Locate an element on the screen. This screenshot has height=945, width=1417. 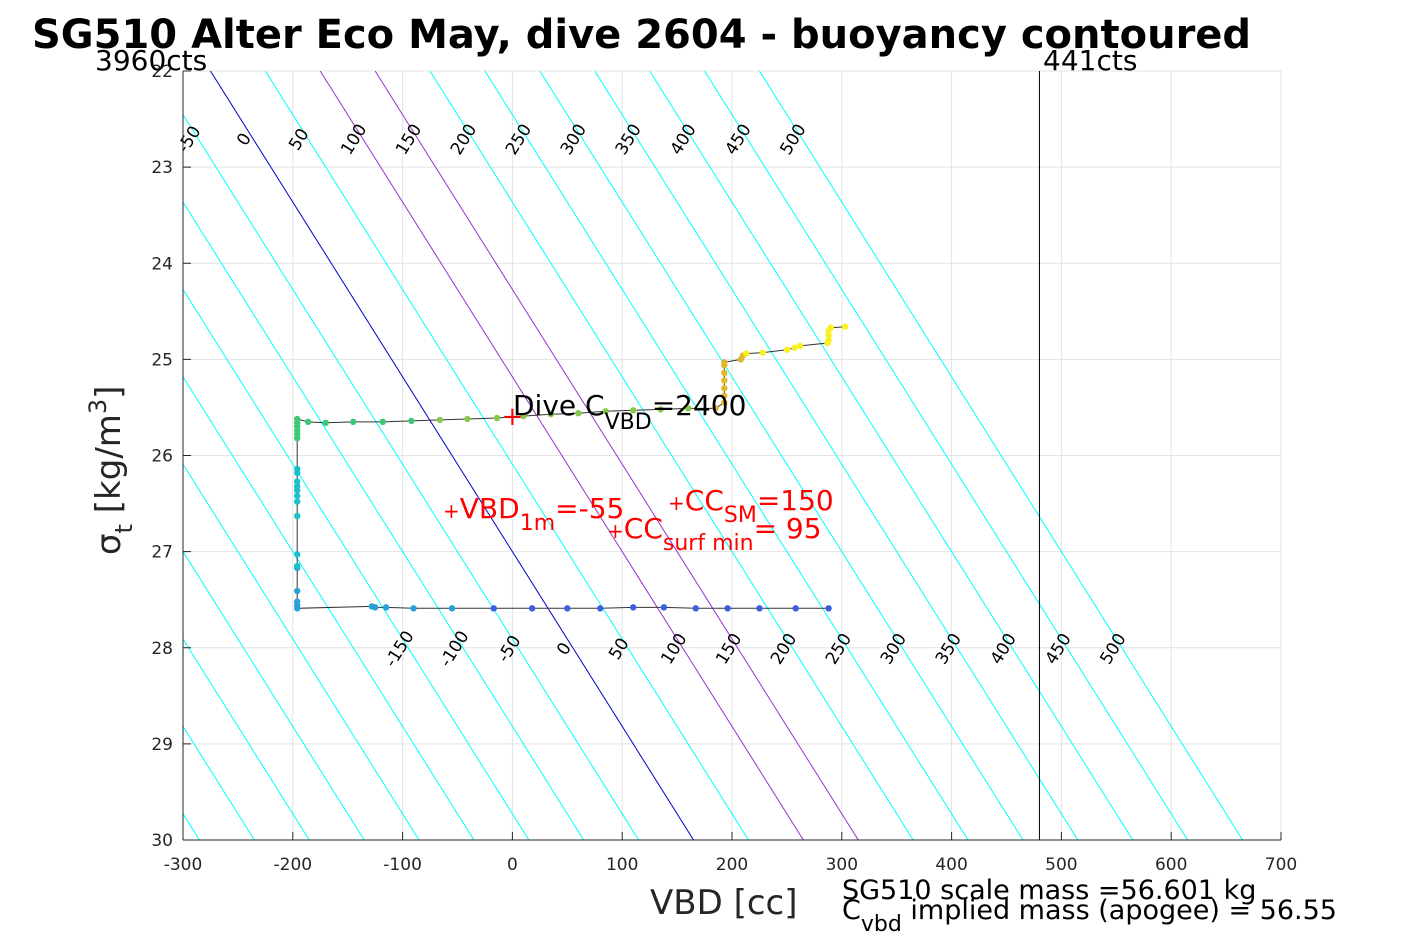
y-tick-label: 24 is located at coordinates (162, 264).